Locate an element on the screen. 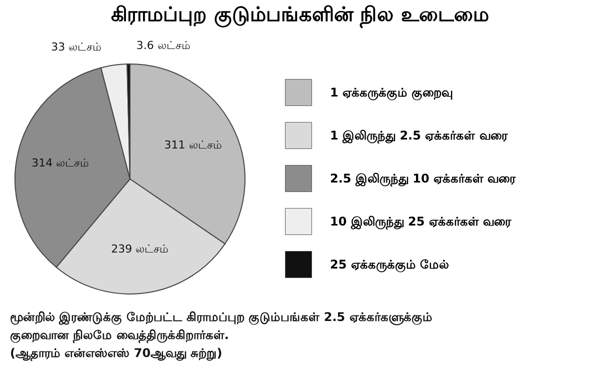 This screenshot has width=600, height=378. data-label: 33 லட்சம் is located at coordinates (76, 47).